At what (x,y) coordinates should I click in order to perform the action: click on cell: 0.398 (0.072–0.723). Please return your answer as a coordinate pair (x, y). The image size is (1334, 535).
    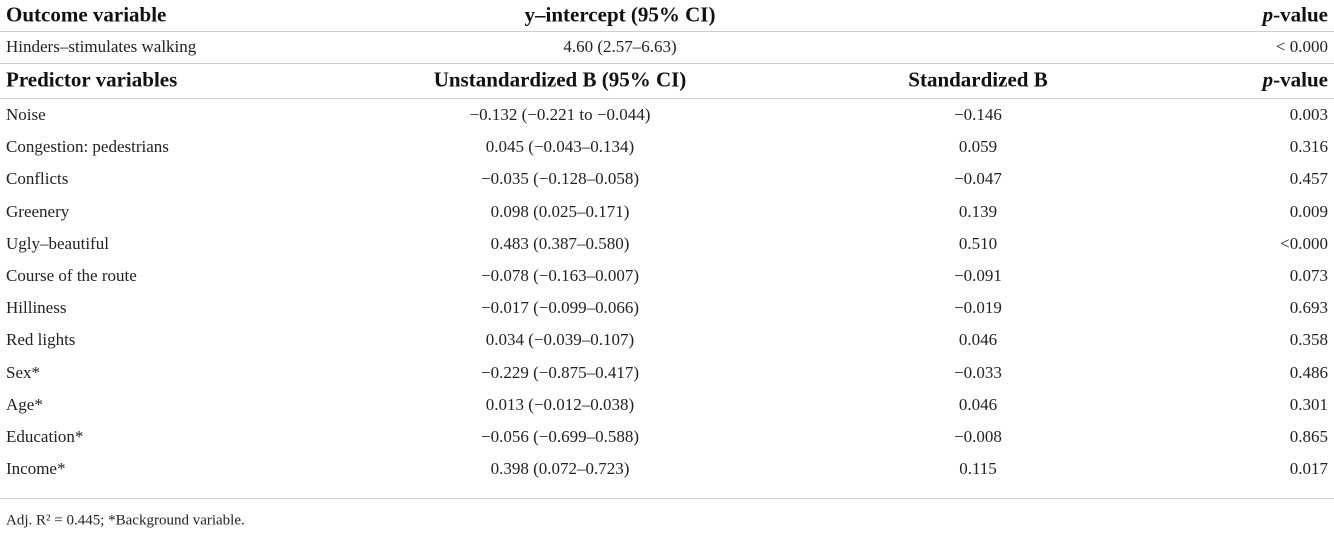
    Looking at the image, I should click on (560, 469).